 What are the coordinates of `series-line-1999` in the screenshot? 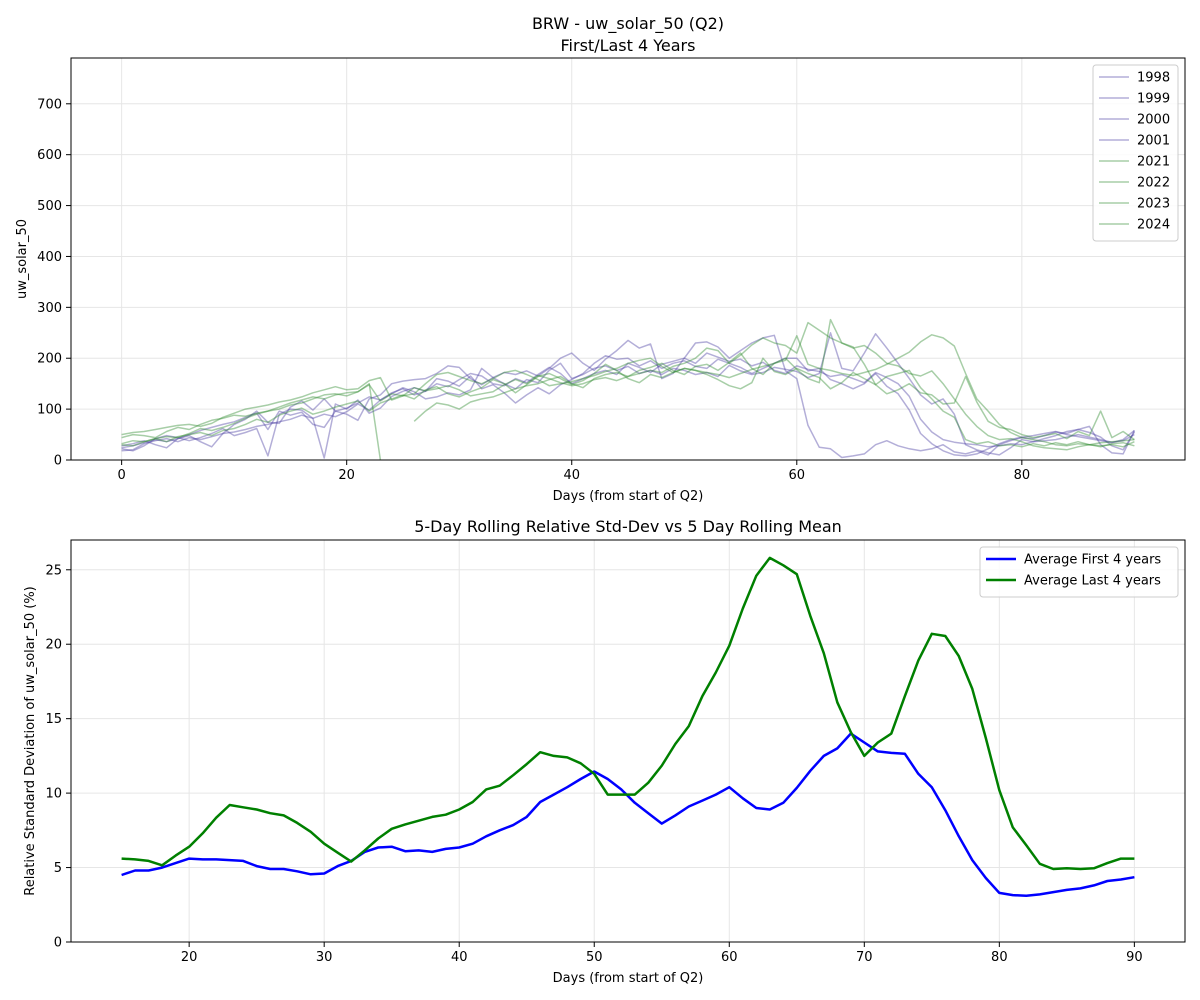 It's located at (628, 406).